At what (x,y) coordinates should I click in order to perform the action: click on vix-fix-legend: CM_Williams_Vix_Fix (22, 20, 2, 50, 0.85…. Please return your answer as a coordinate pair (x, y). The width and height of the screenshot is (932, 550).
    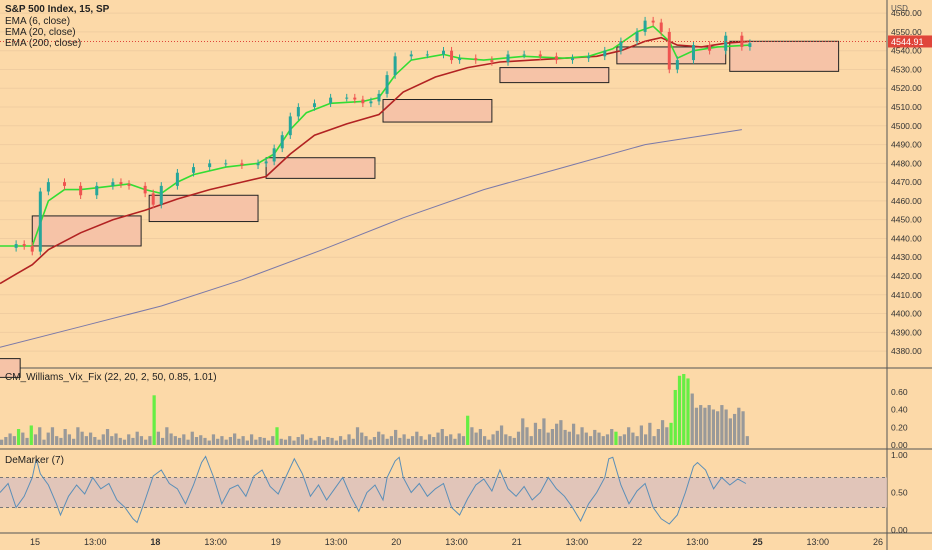
    Looking at the image, I should click on (111, 377).